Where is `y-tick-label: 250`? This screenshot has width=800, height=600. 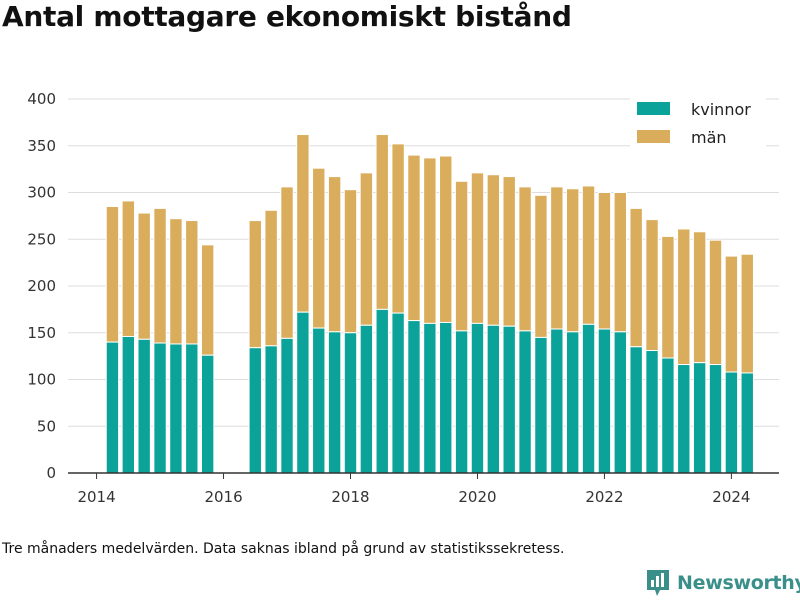
y-tick-label: 250 is located at coordinates (41, 239).